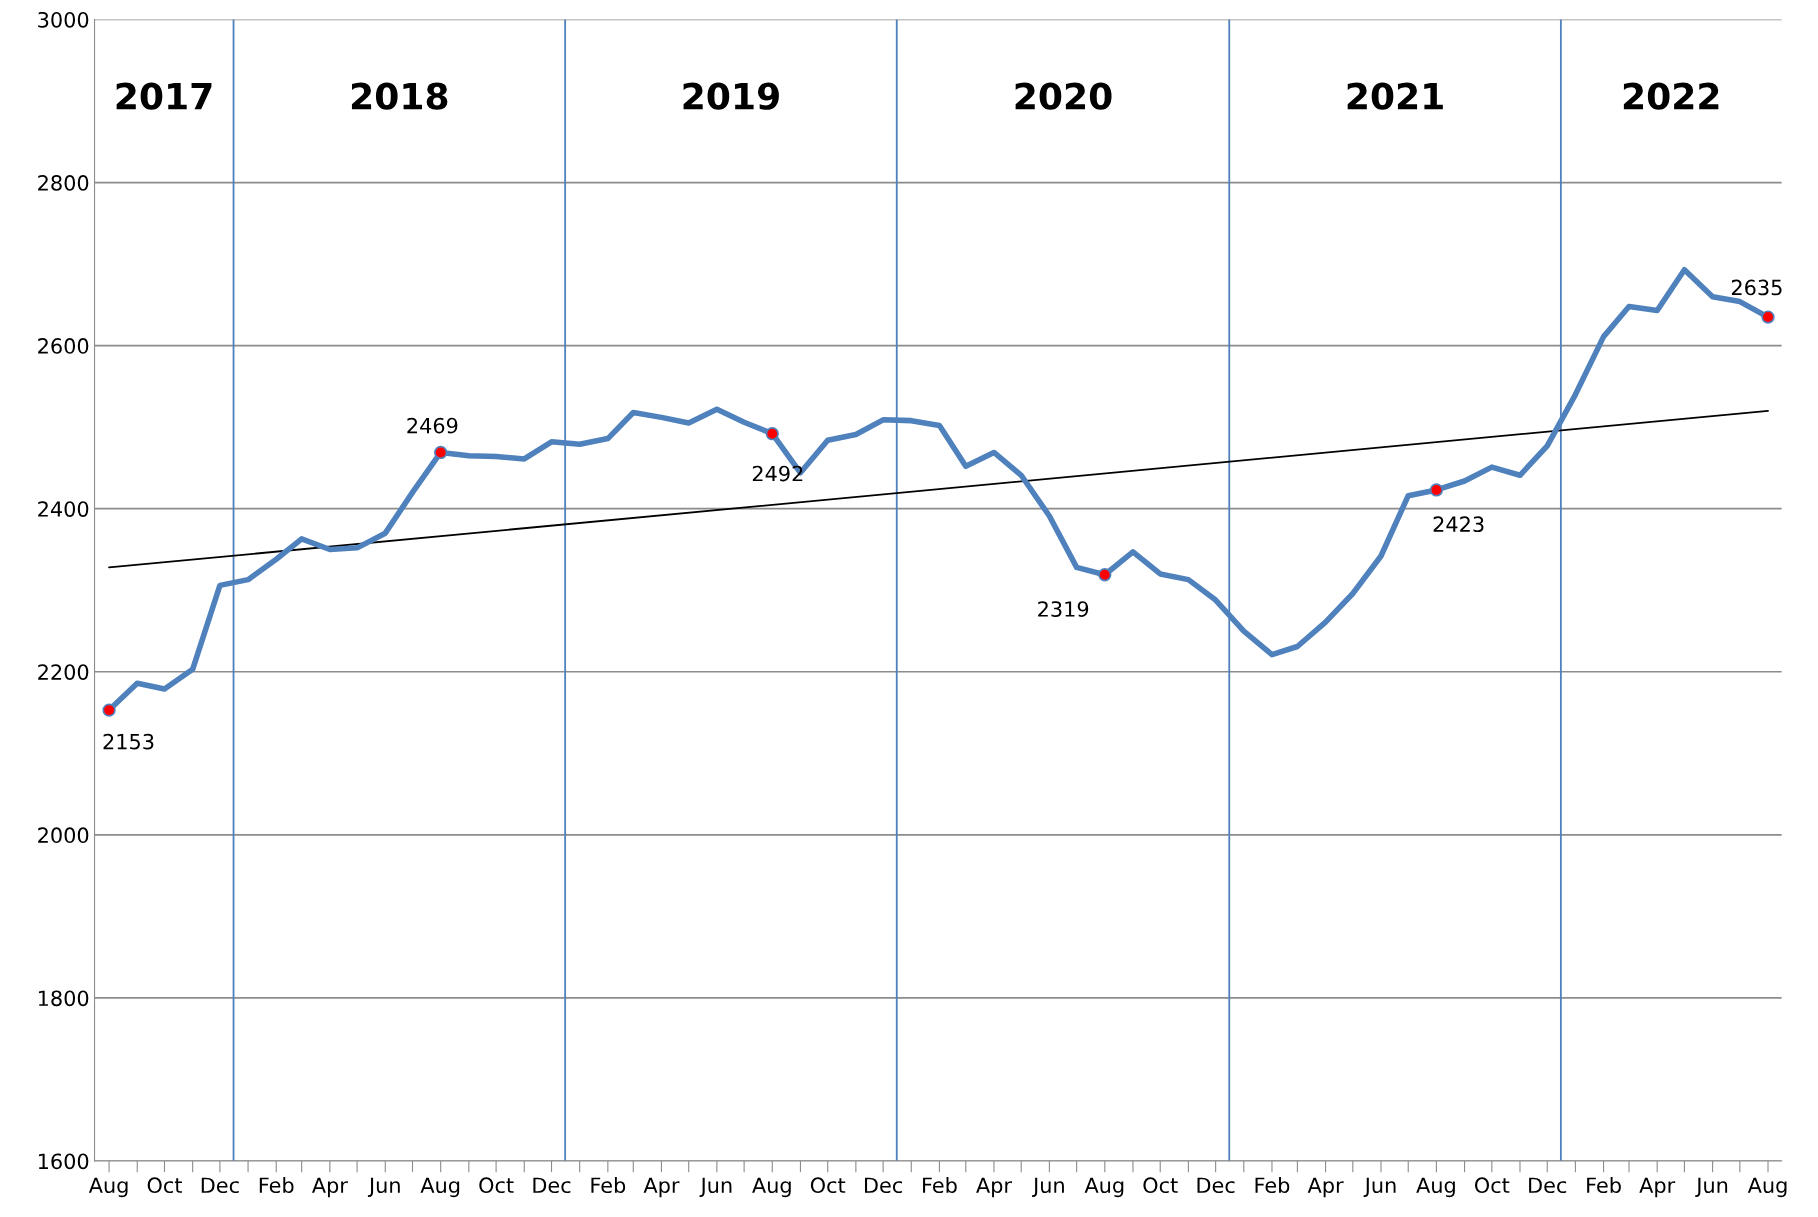 This screenshot has height=1217, width=1818. I want to click on y-tick-label: 2600, so click(63, 346).